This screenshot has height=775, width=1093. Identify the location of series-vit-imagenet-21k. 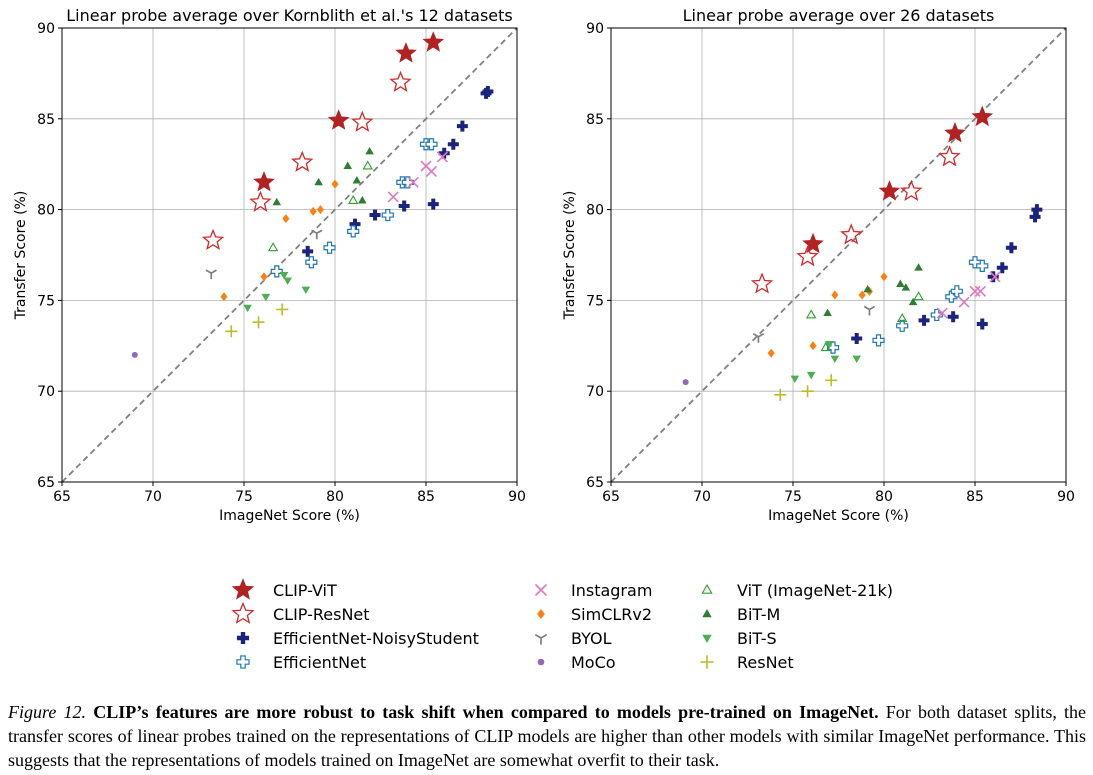
(864, 321).